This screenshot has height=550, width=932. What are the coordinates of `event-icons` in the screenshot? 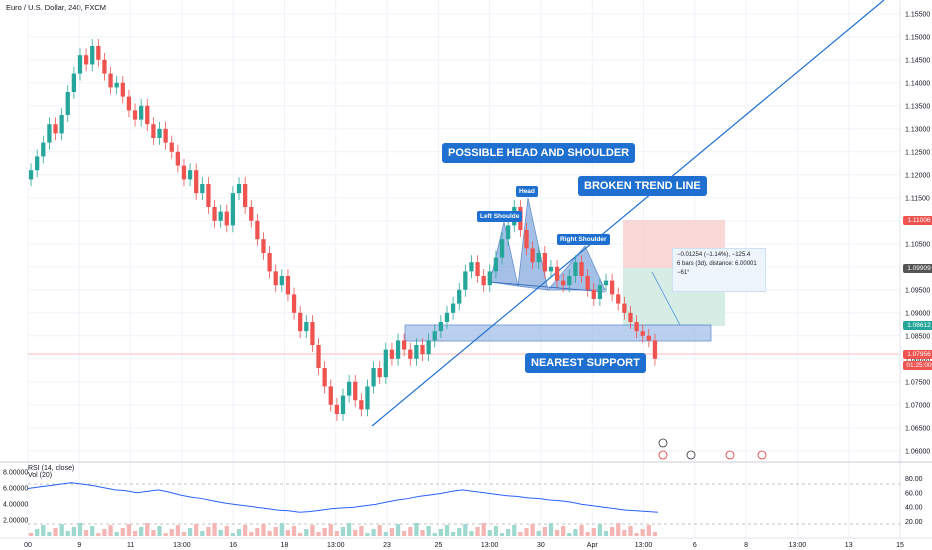 It's located at (712, 449).